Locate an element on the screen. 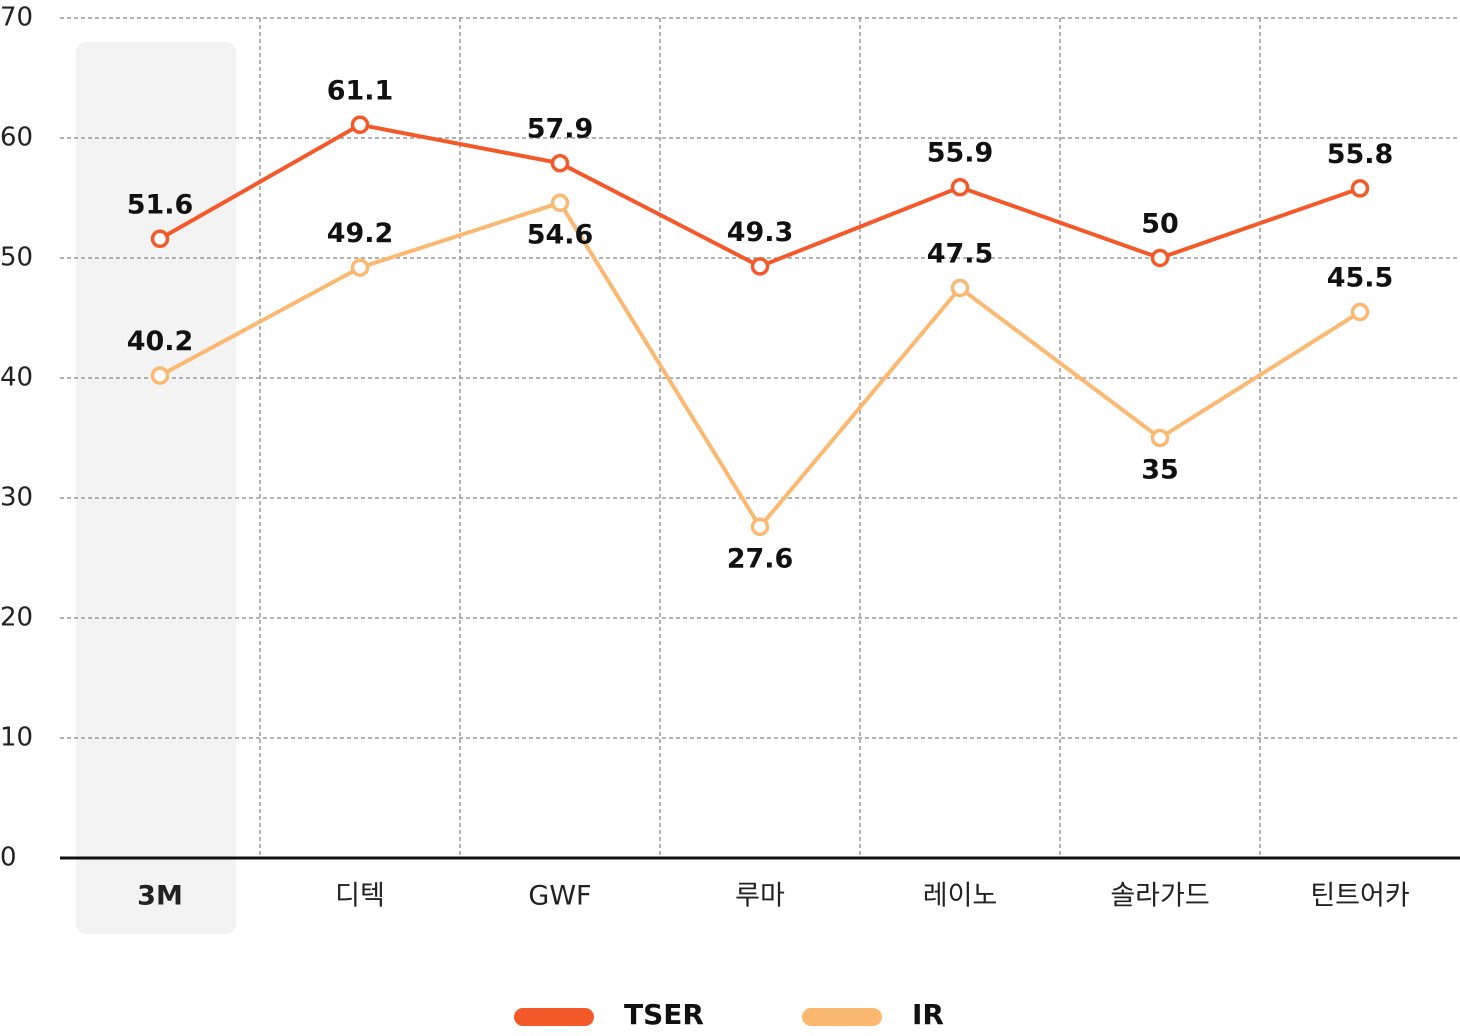 The height and width of the screenshot is (1036, 1460). data-label: 49.3 is located at coordinates (760, 232).